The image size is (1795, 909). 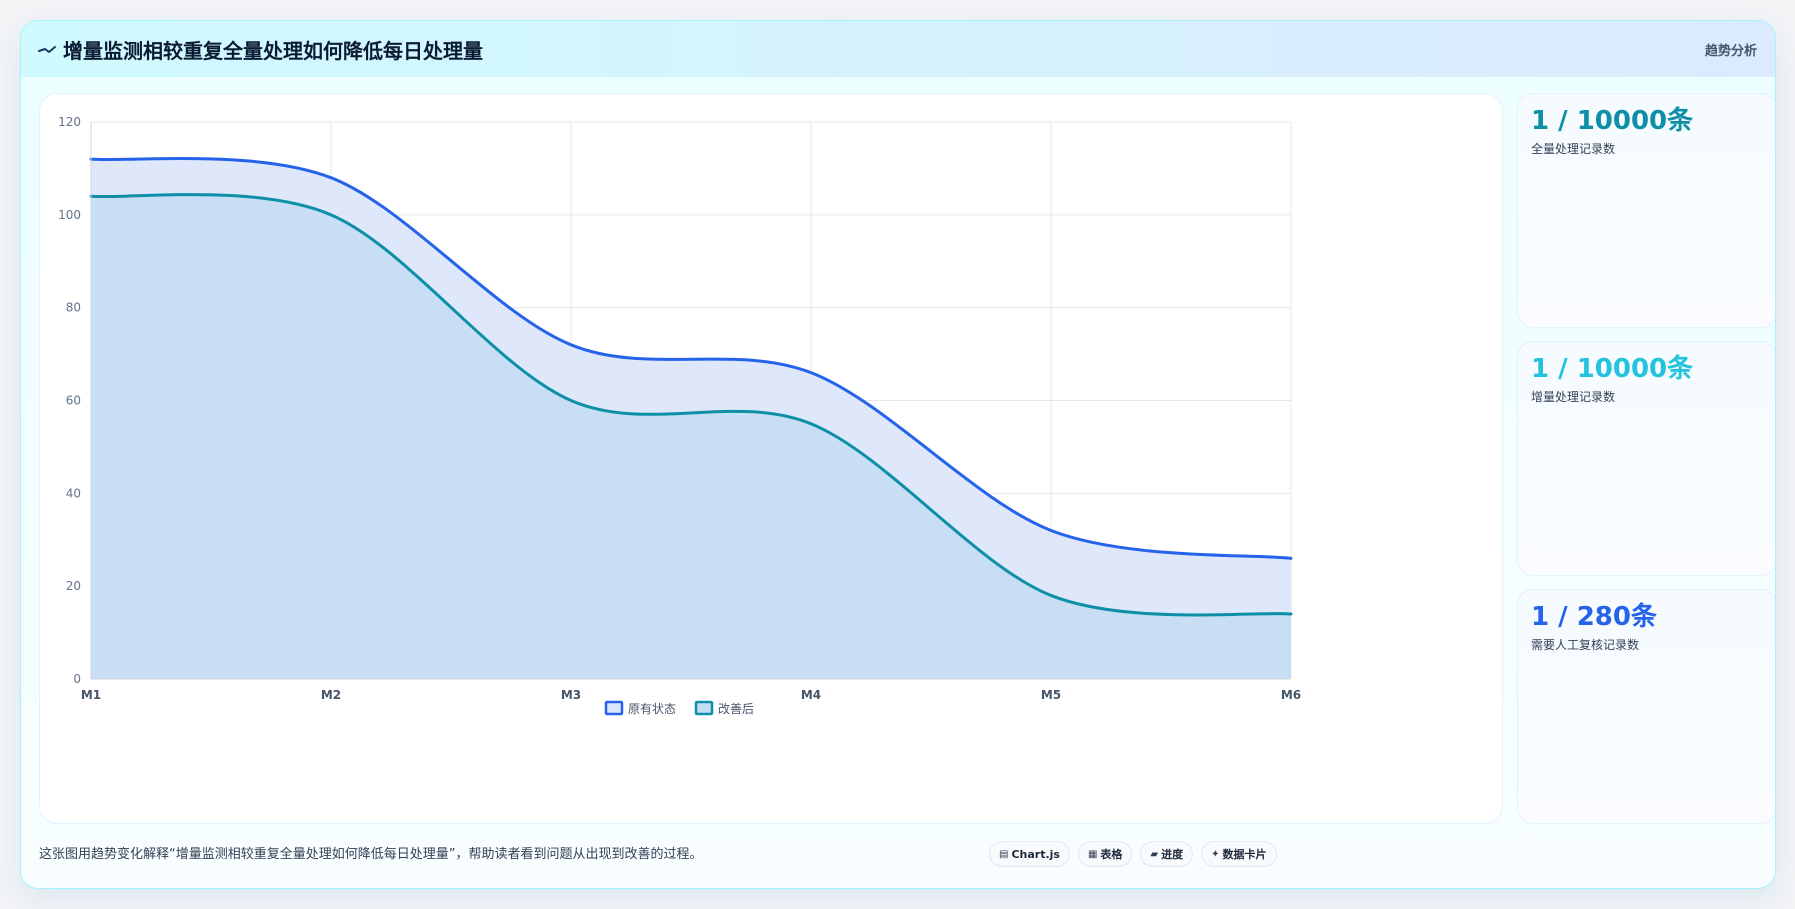 I want to click on chip-chartjs: ▤ Chart.js, so click(x=1029, y=854).